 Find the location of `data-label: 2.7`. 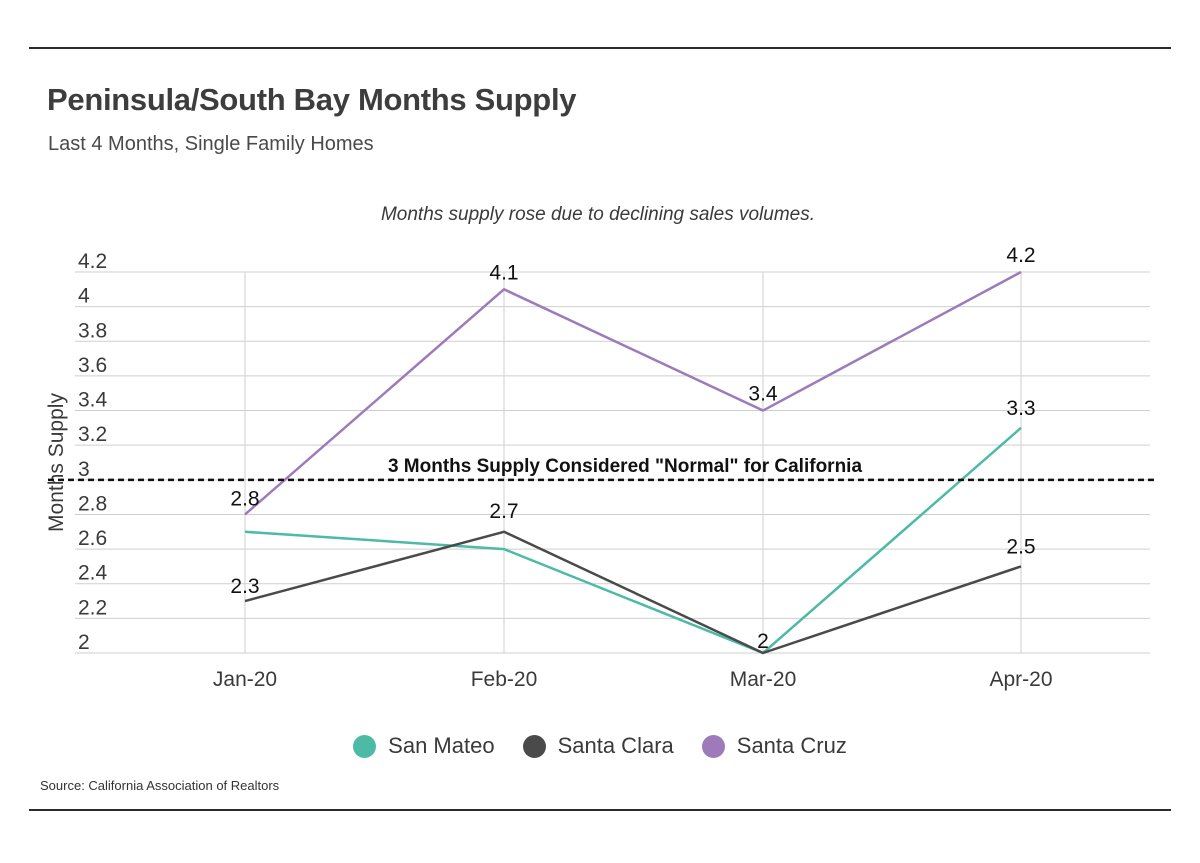

data-label: 2.7 is located at coordinates (503, 511).